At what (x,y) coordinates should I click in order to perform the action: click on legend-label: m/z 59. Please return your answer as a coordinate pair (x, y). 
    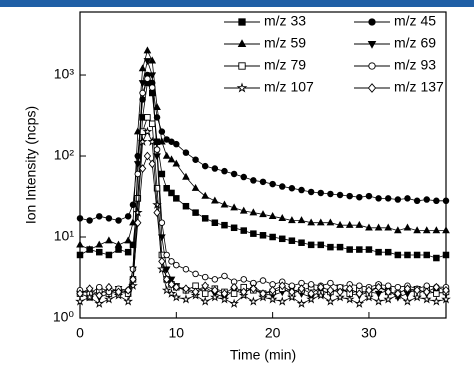
    Looking at the image, I should click on (285, 43).